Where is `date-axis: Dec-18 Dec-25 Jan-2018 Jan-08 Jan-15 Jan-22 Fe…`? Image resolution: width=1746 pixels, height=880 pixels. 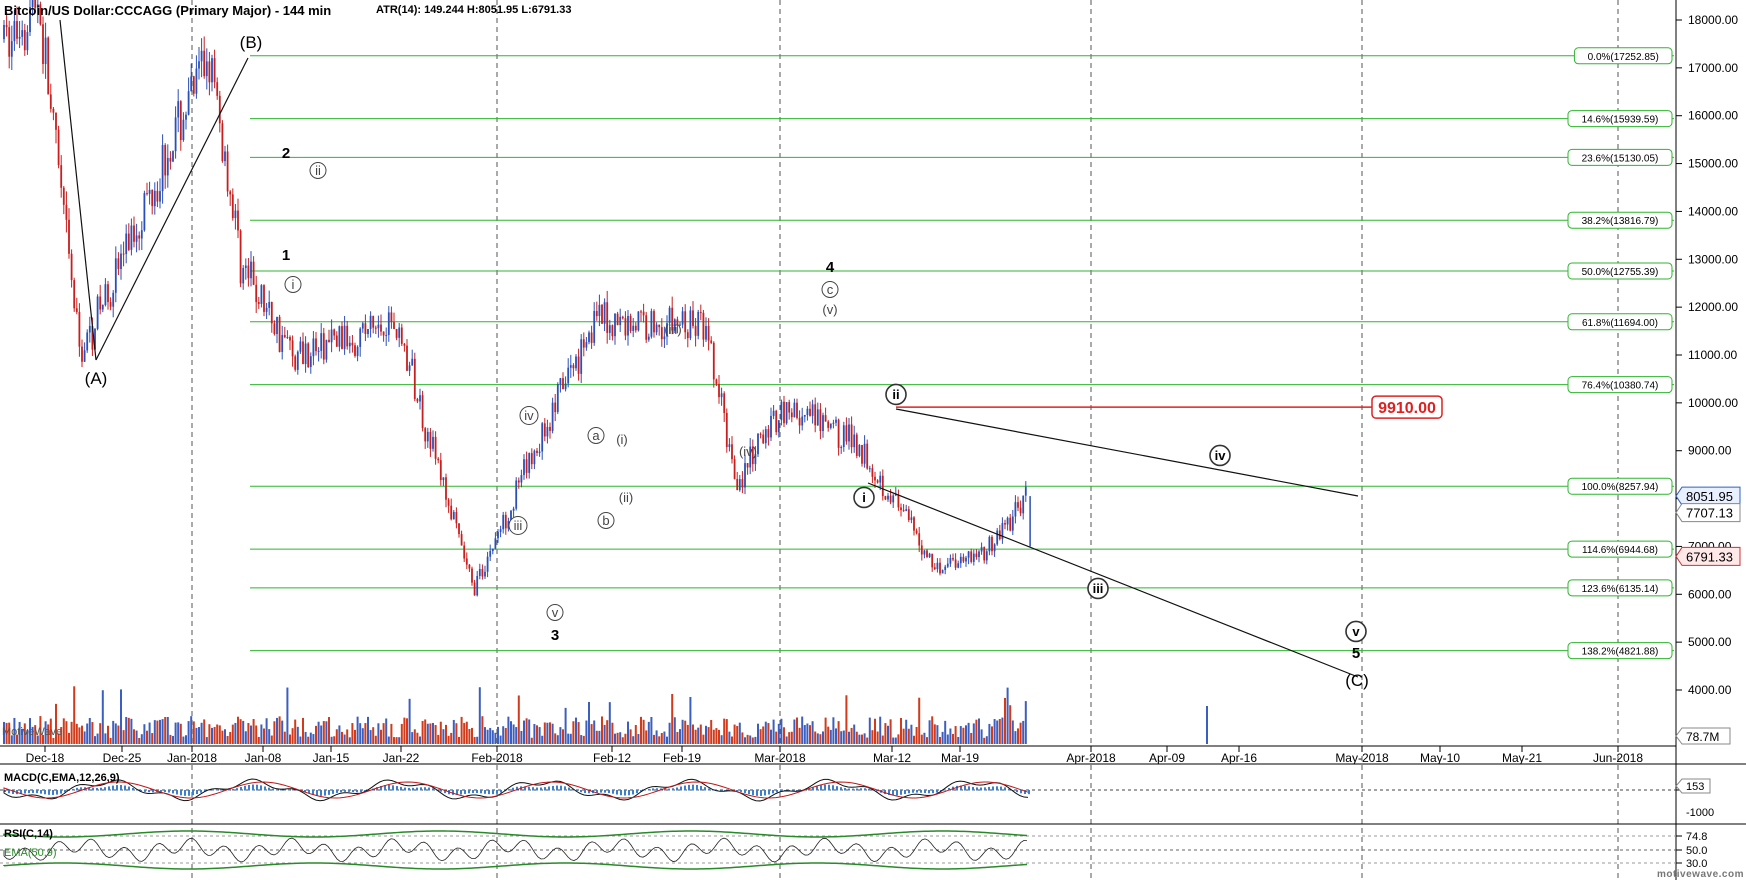 date-axis: Dec-18 Dec-25 Jan-2018 Jan-08 Jan-15 Jan-22 Fe… is located at coordinates (835, 755).